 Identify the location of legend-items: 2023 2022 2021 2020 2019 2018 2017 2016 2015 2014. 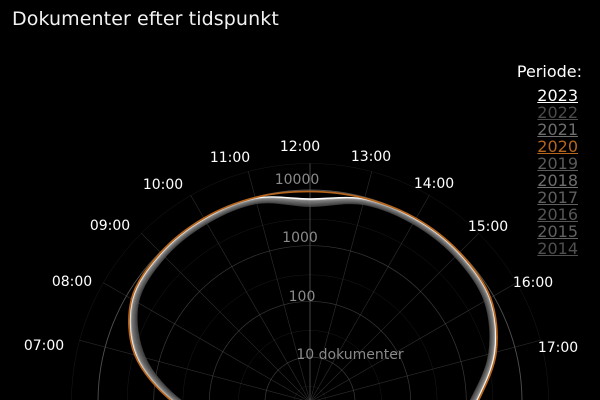
(532, 172).